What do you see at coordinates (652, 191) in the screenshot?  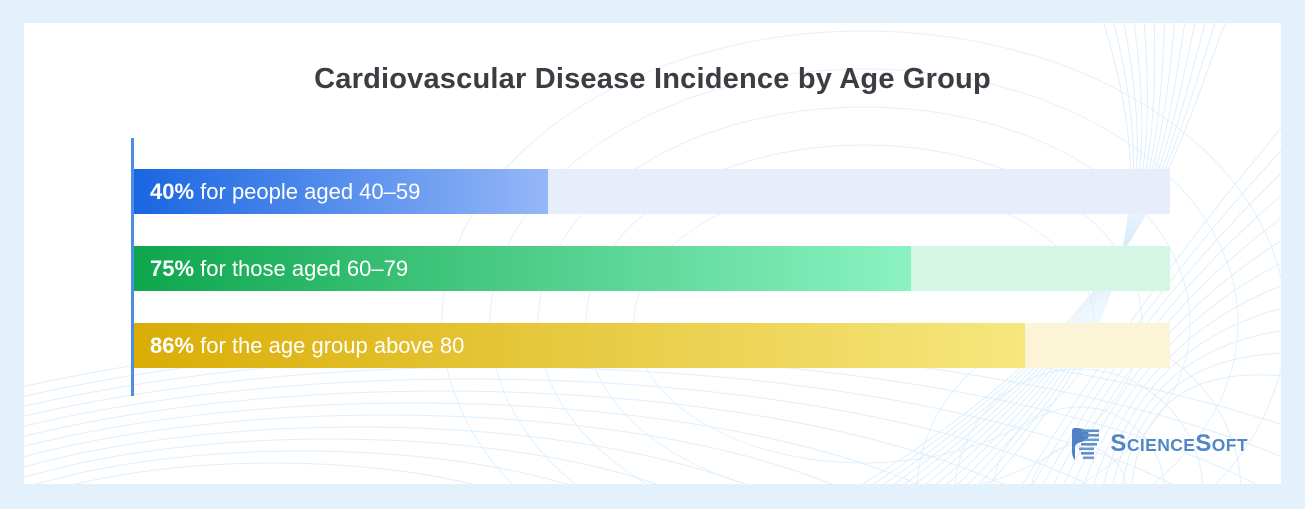 I see `bar-row-40-59: 40% for people aged 40–59` at bounding box center [652, 191].